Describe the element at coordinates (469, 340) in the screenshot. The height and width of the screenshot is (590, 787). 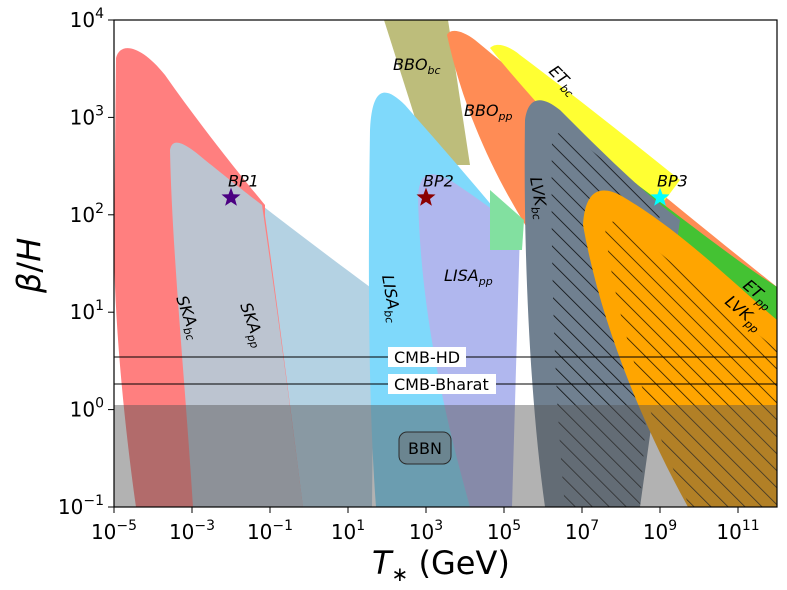
I see `region-lisa-pp` at that location.